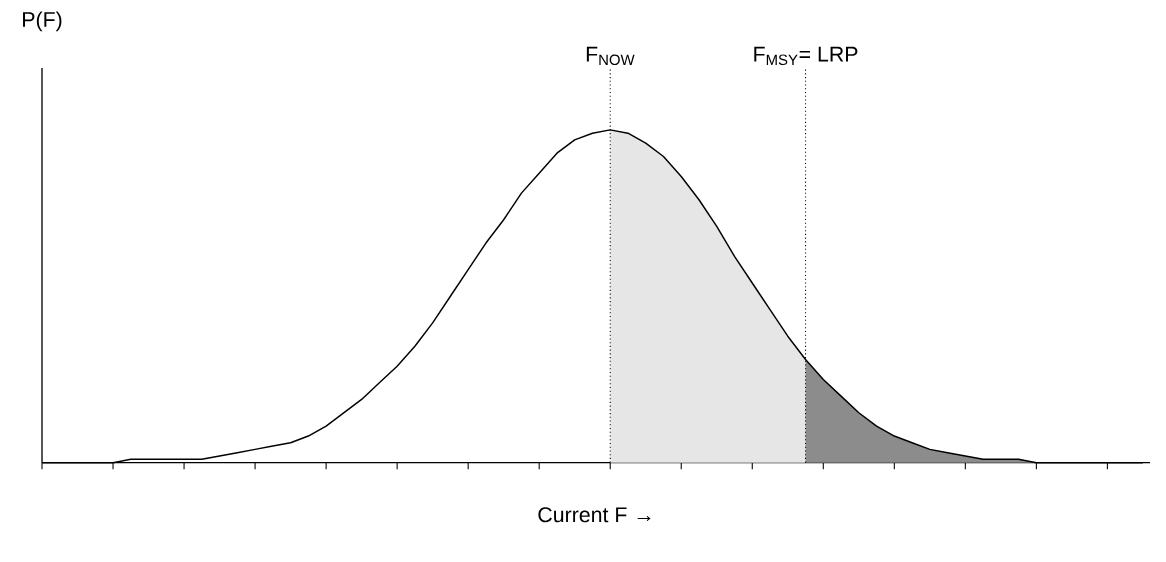 The width and height of the screenshot is (1166, 562). What do you see at coordinates (42, 21) in the screenshot?
I see `y-axis-title: P(F)` at bounding box center [42, 21].